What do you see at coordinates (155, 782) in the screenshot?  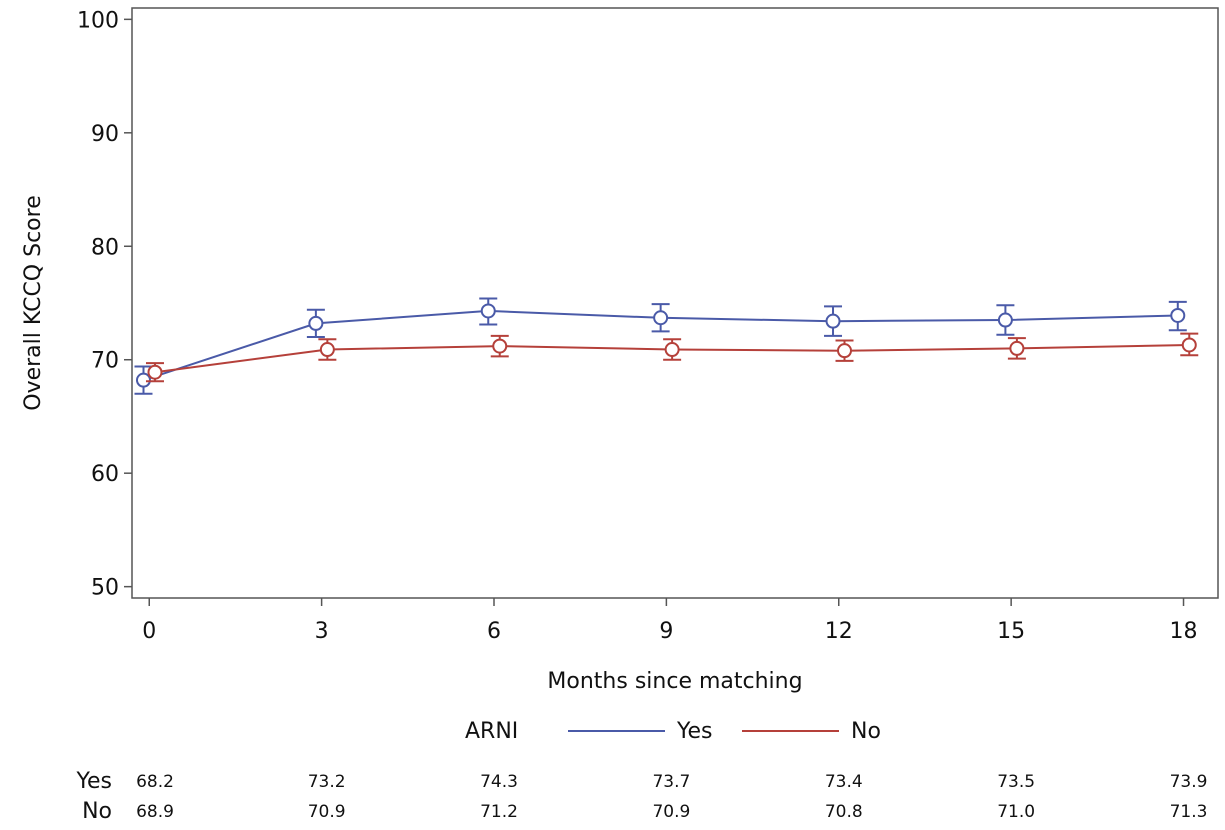 I see `table-value-yes: 68.2` at bounding box center [155, 782].